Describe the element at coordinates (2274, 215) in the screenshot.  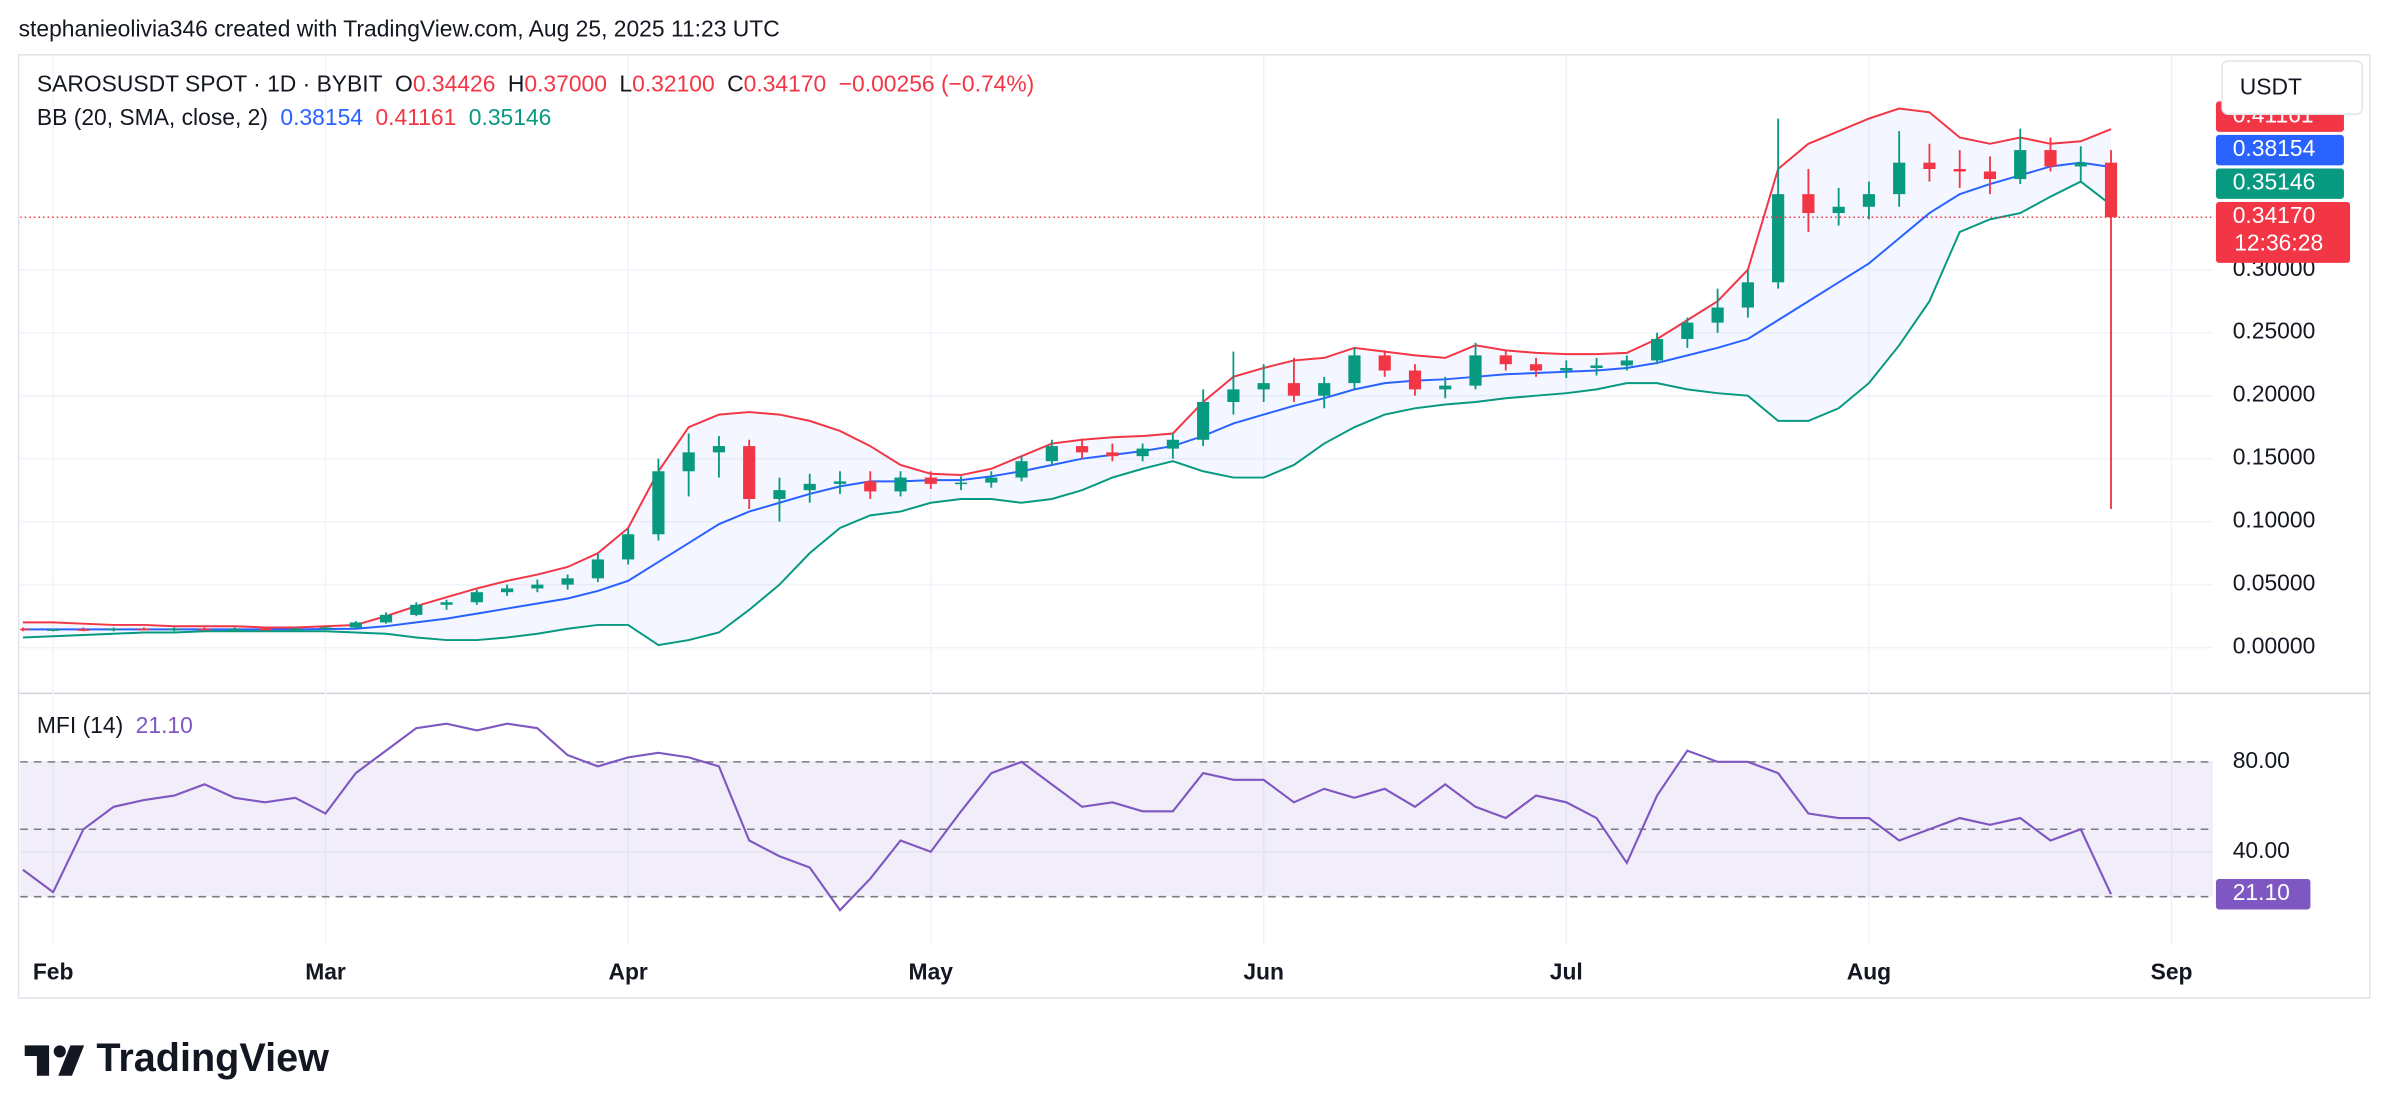
I see `price-tag-label: 0.34170` at that location.